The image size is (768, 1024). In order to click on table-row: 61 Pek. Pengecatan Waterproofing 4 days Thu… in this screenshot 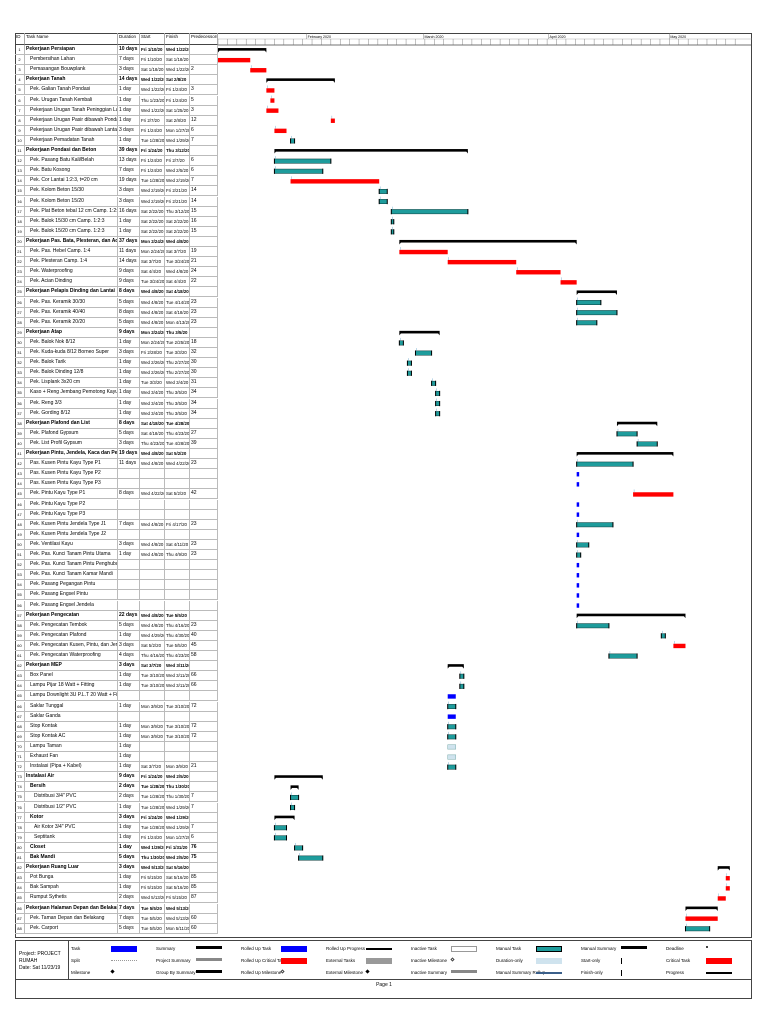, I will do `click(116, 656)`.